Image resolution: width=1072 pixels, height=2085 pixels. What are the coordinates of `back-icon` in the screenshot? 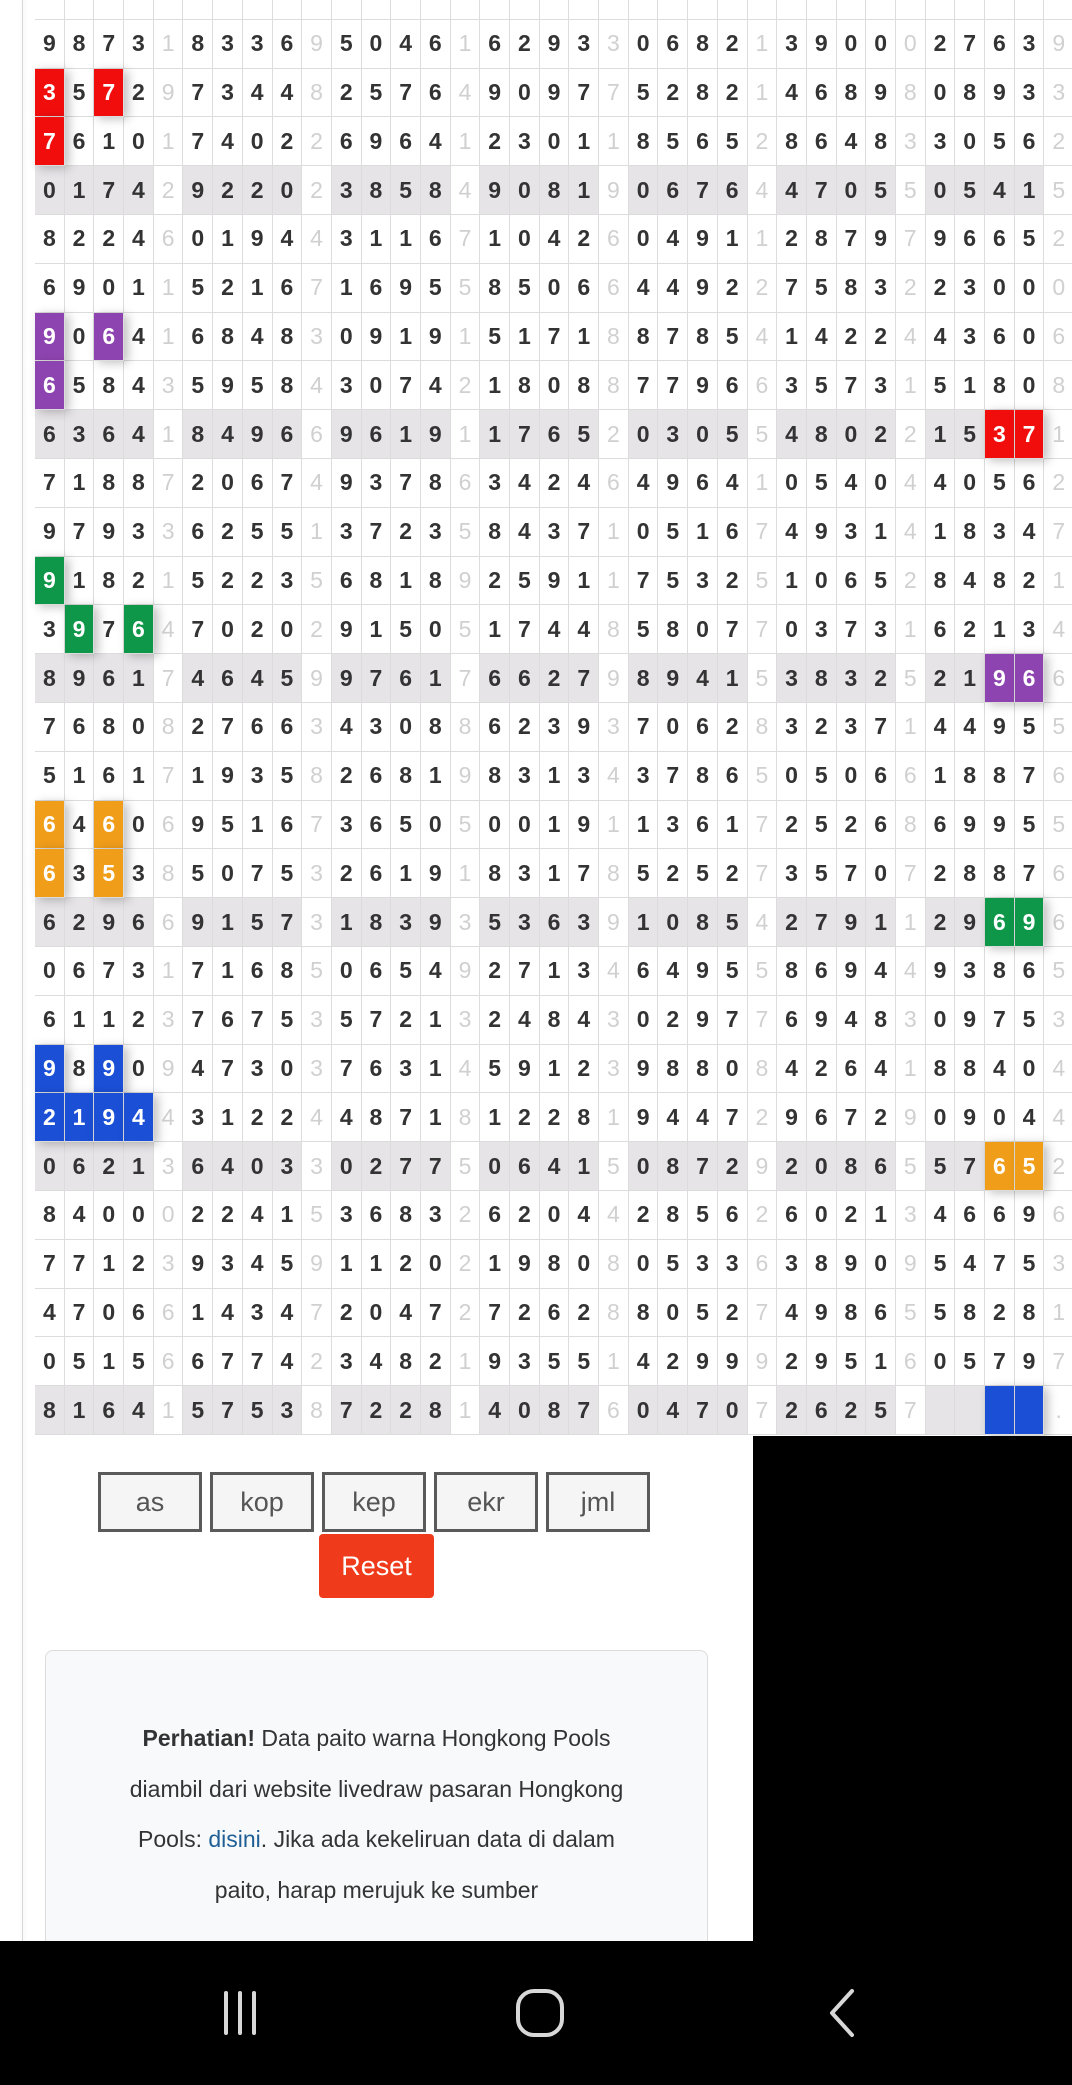 It's located at (842, 2013).